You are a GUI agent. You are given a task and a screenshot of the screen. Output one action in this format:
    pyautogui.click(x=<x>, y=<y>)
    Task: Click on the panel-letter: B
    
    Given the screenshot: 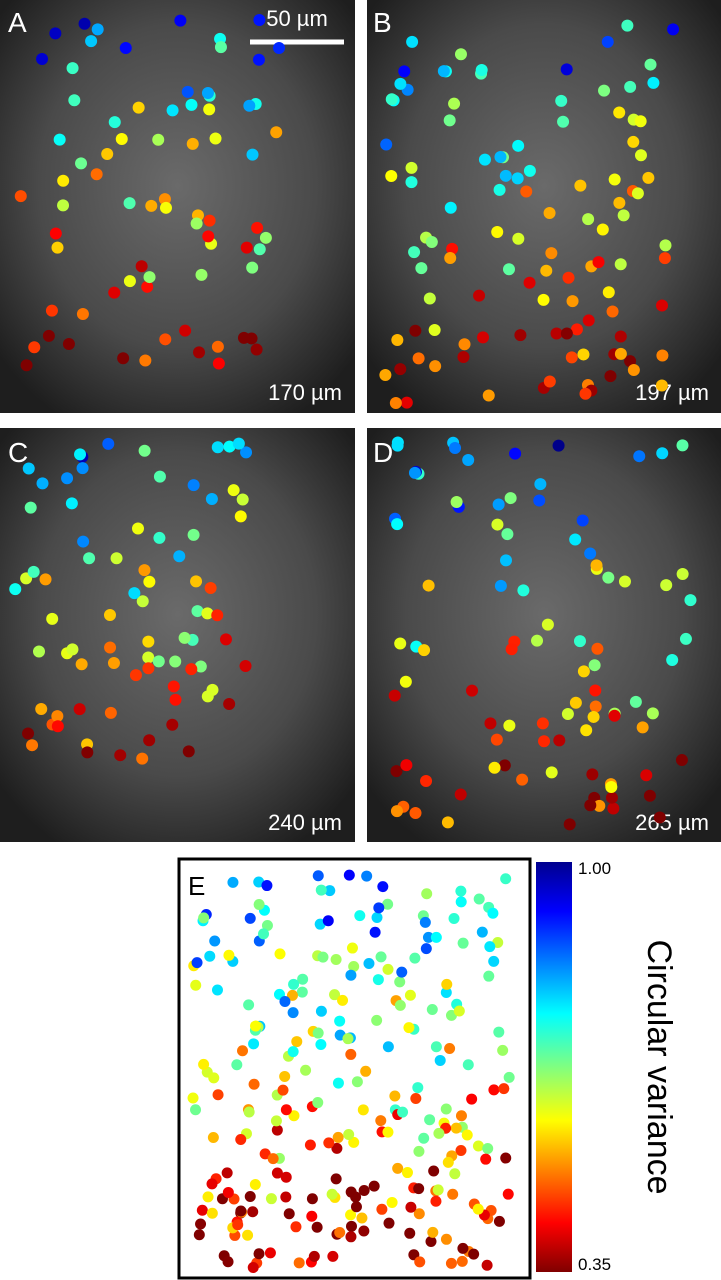 What is the action you would take?
    pyautogui.click(x=382, y=22)
    